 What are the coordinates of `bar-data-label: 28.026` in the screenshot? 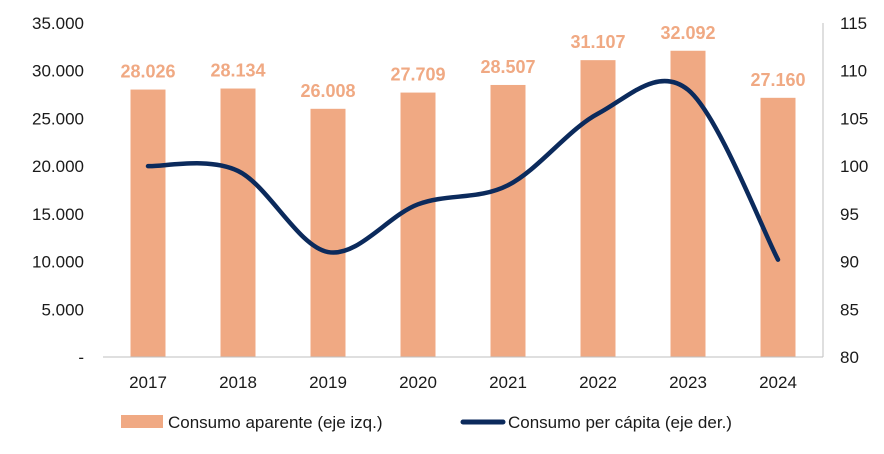 It's located at (147, 72).